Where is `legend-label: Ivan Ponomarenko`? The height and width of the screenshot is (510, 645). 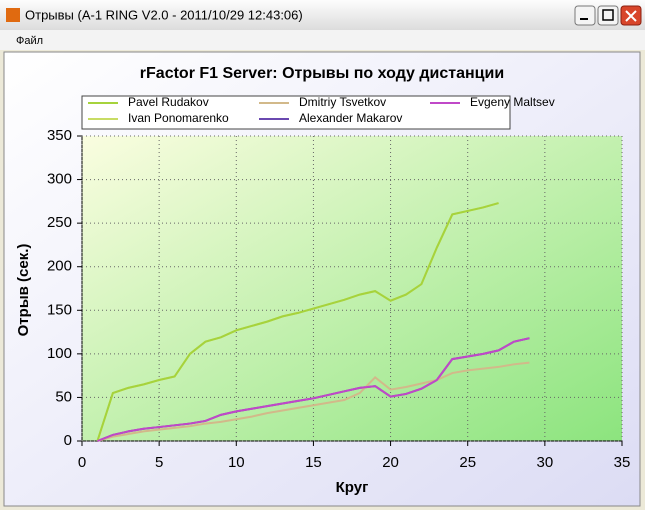
legend-label: Ivan Ponomarenko is located at coordinates (178, 118).